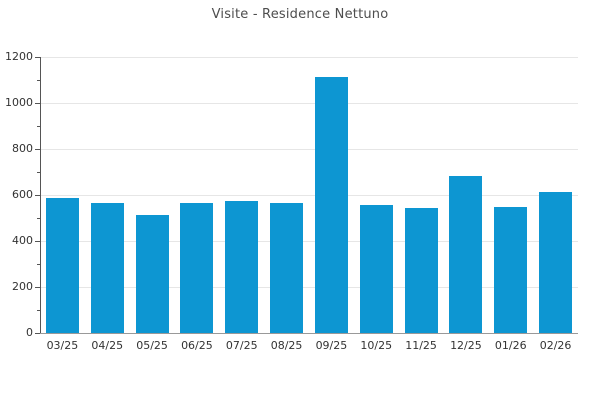  I want to click on x-tick-label: 12/25, so click(466, 345).